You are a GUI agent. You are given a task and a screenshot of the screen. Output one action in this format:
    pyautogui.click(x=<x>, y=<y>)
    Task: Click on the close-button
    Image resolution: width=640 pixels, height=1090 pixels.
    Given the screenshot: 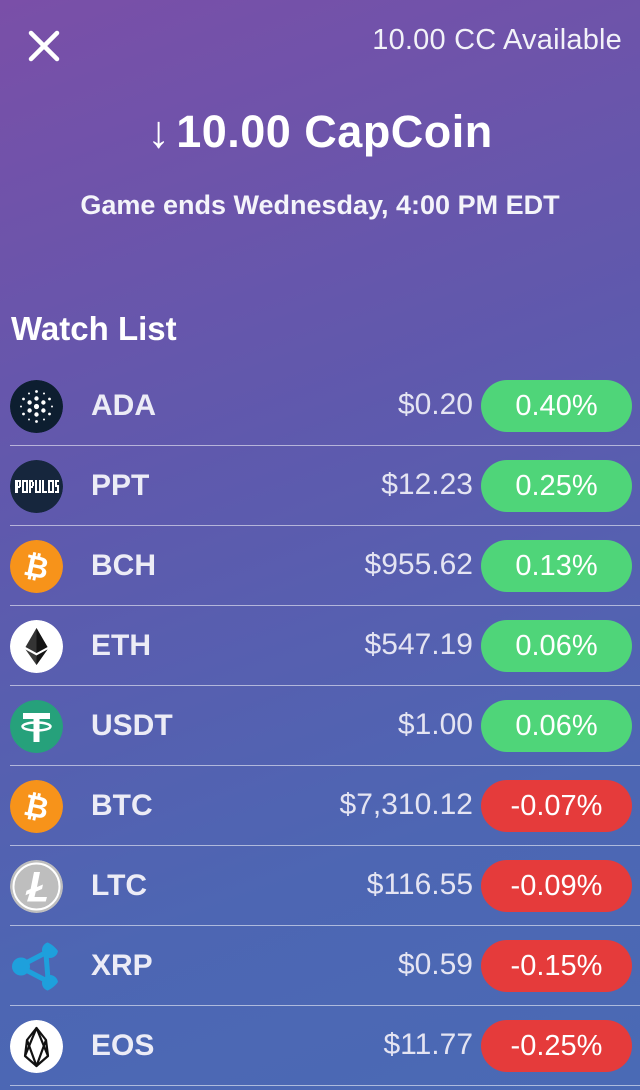 What is the action you would take?
    pyautogui.click(x=44, y=46)
    